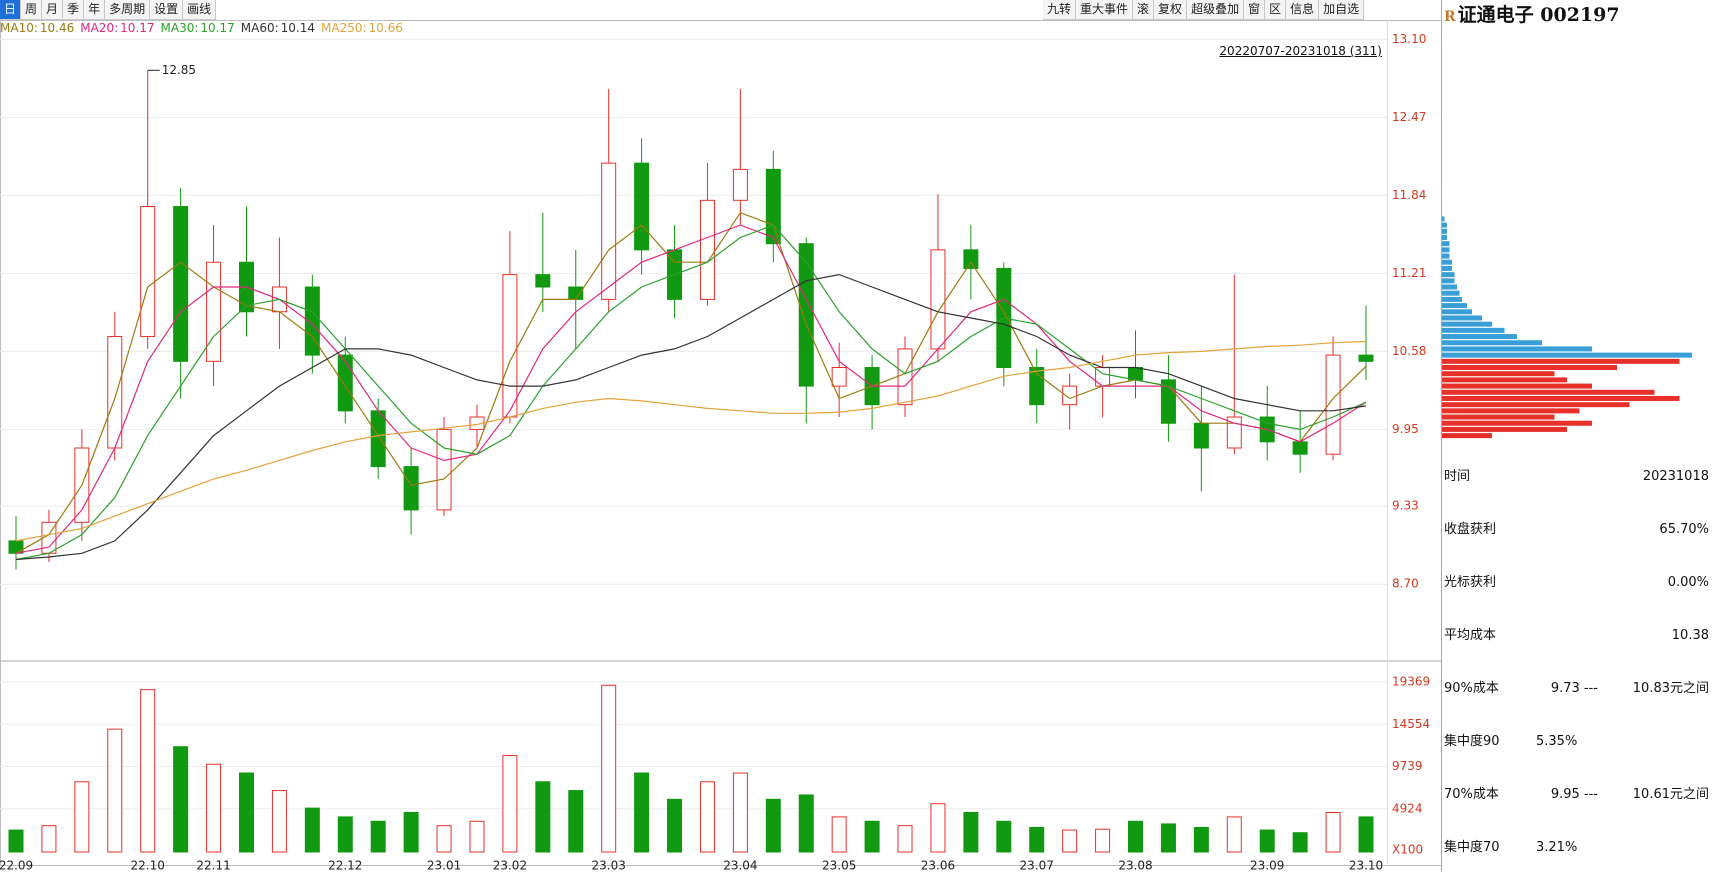  What do you see at coordinates (1574, 688) in the screenshot?
I see `info-value: 9.73 ---` at bounding box center [1574, 688].